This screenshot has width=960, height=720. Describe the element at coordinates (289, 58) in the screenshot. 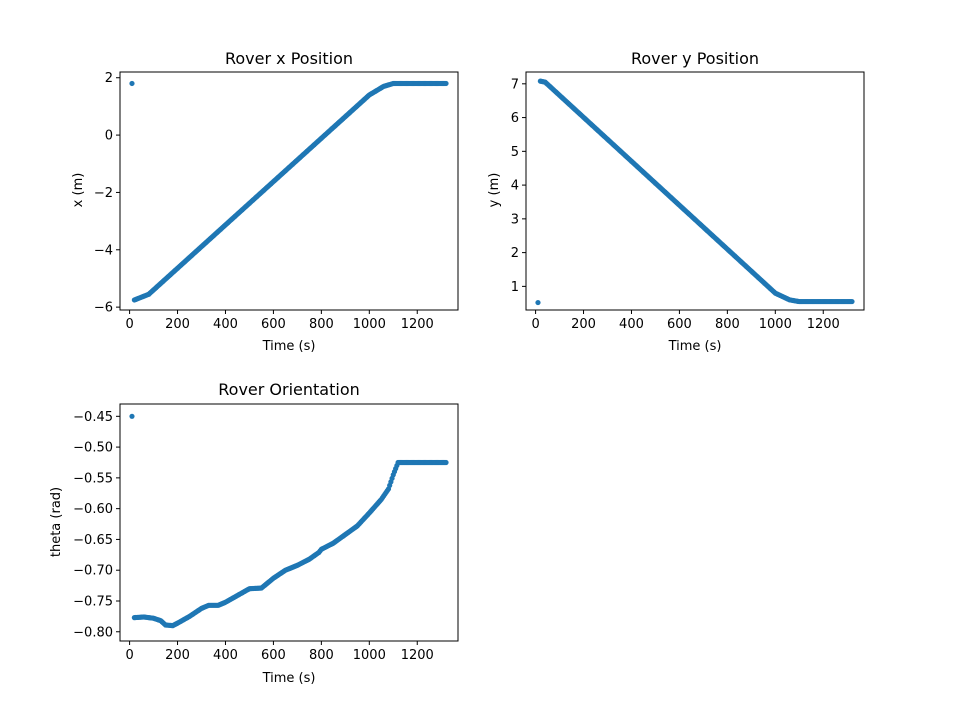

I see `chart-title: Rover x Position` at that location.